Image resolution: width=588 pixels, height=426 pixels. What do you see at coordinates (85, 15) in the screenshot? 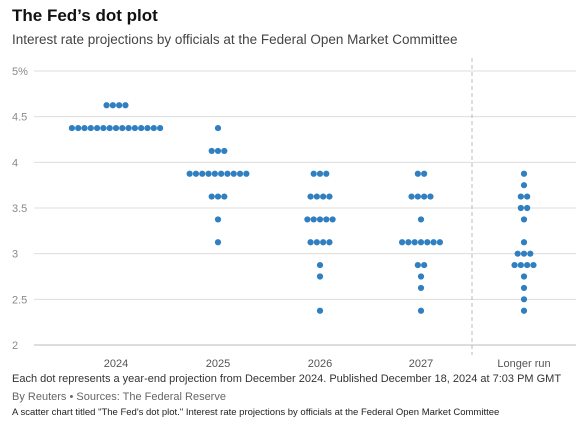
I see `chart-title: The Fed’s dot plot` at bounding box center [85, 15].